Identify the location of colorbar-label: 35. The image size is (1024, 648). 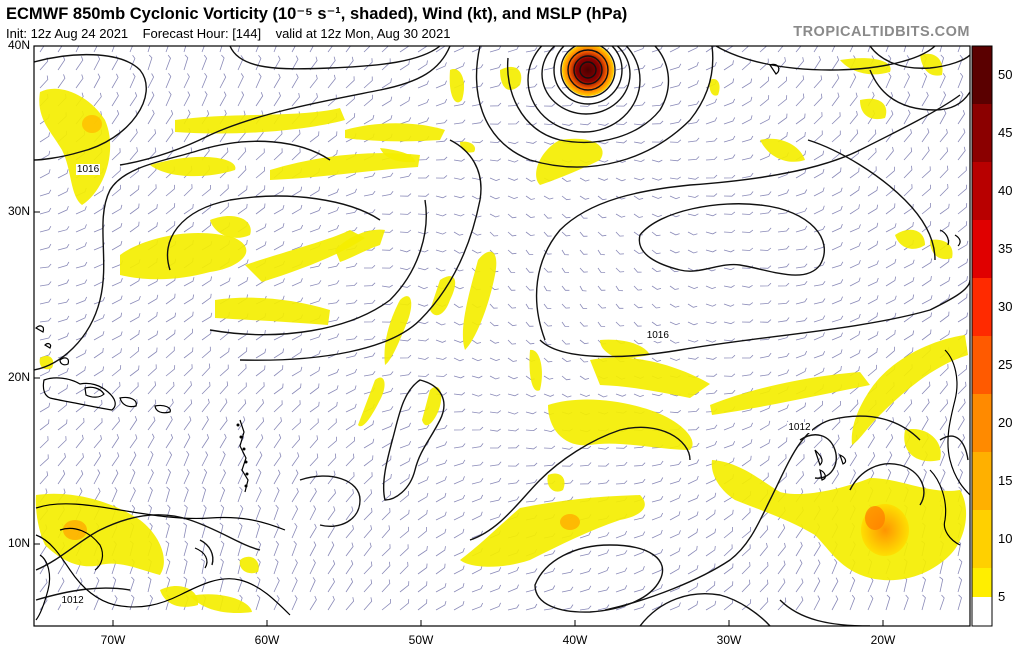
(1005, 248).